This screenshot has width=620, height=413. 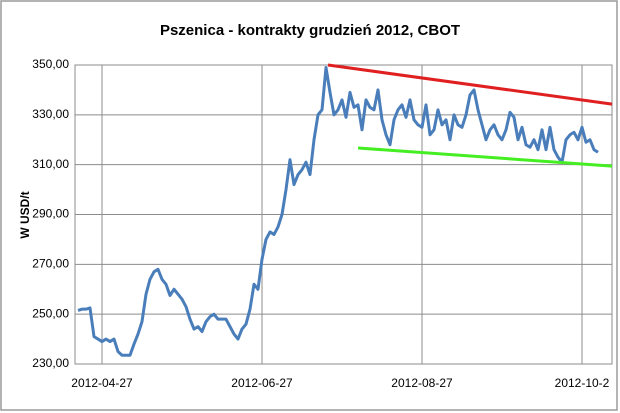 I want to click on y-tick-label: 310,00, so click(x=50, y=164).